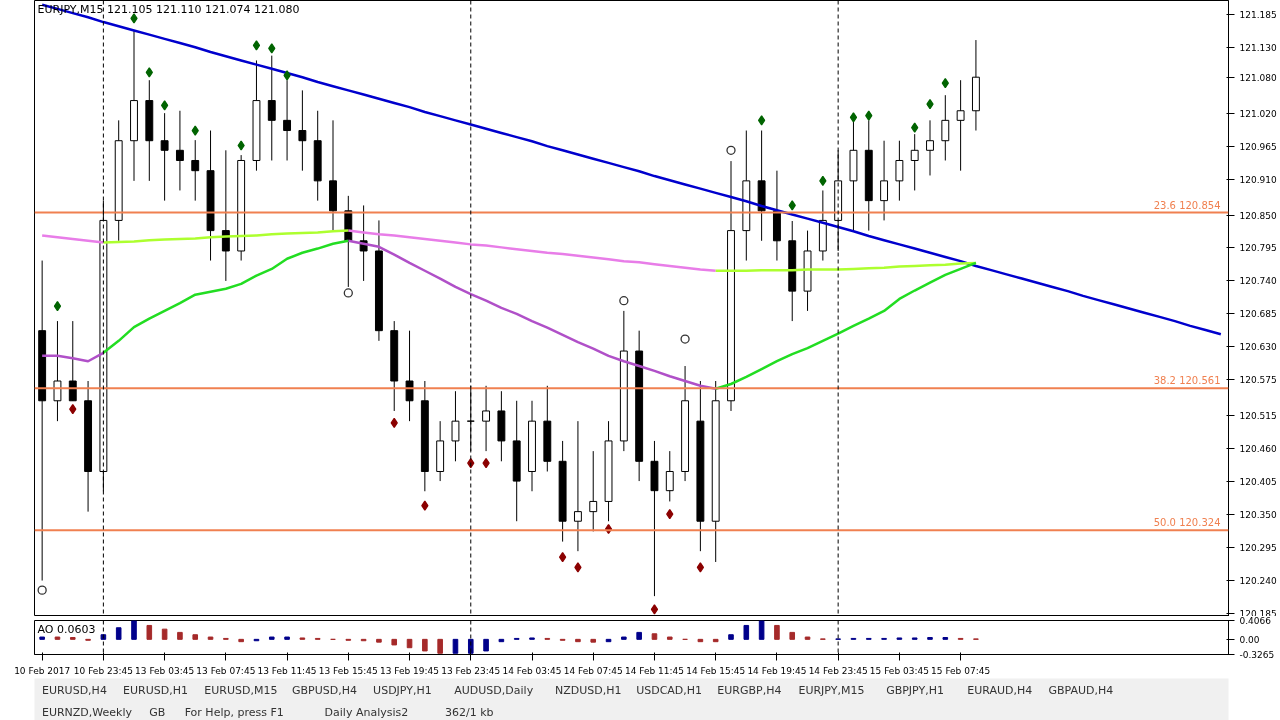 This screenshot has height=720, width=1280. I want to click on y-tick-label: 120.575, so click(1258, 380).